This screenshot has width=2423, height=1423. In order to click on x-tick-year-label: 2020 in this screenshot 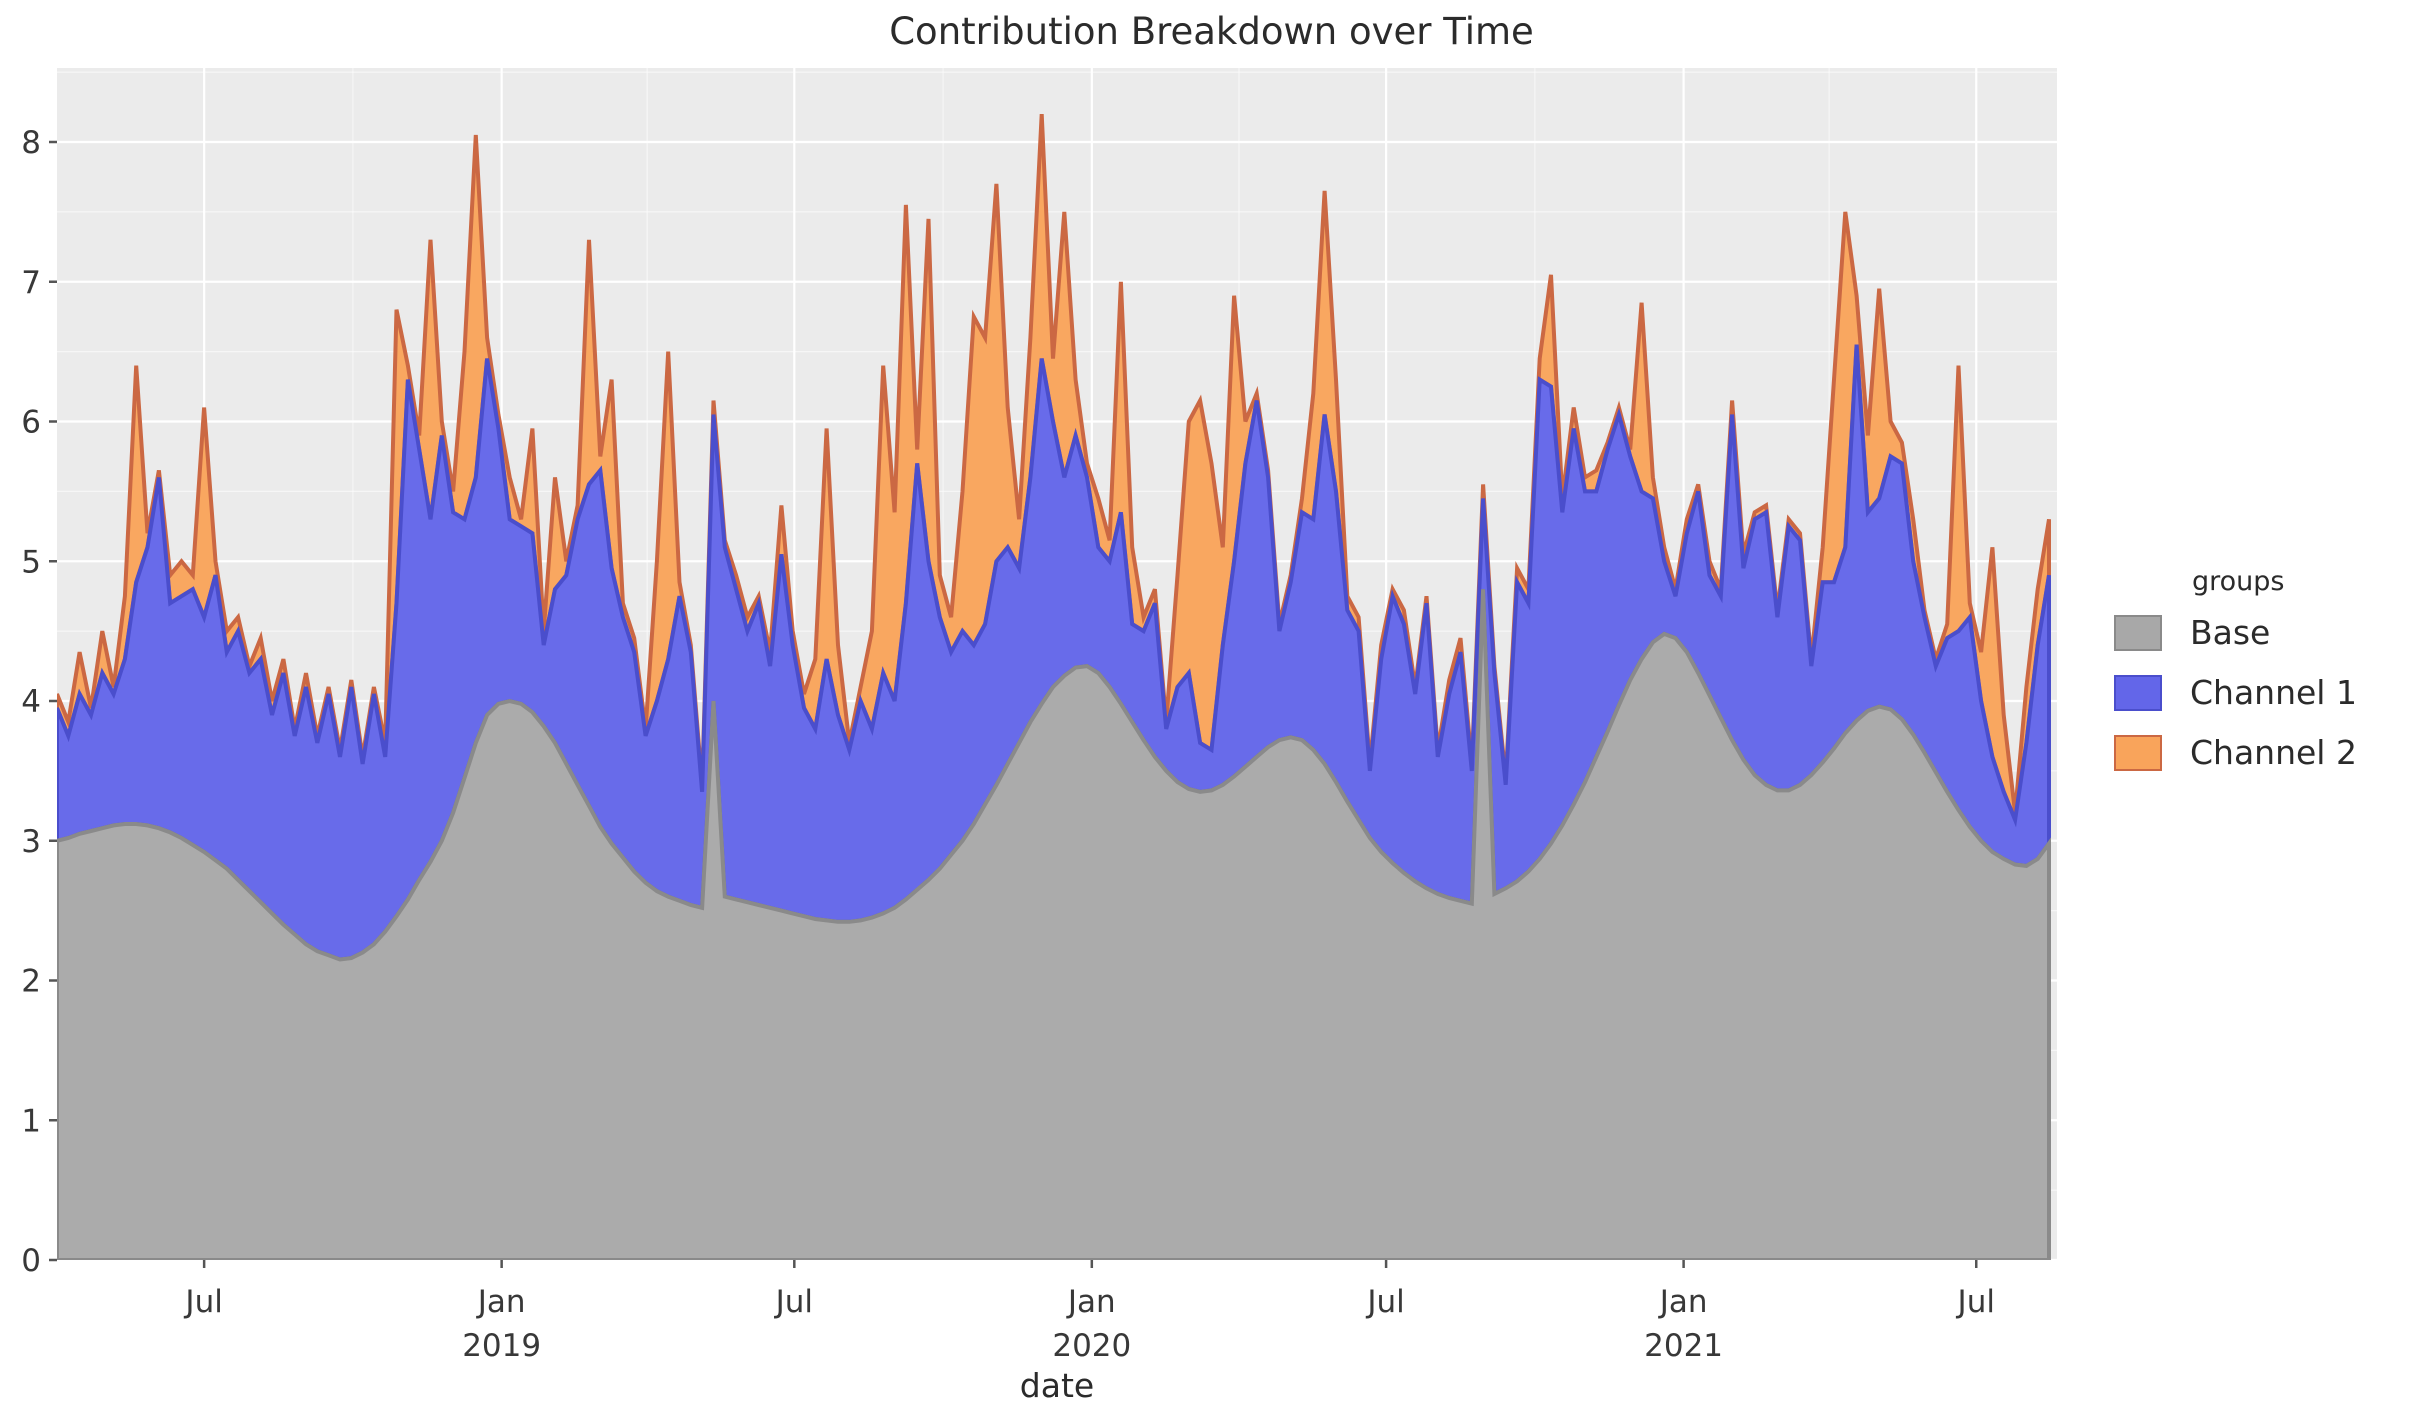, I will do `click(1091, 1346)`.